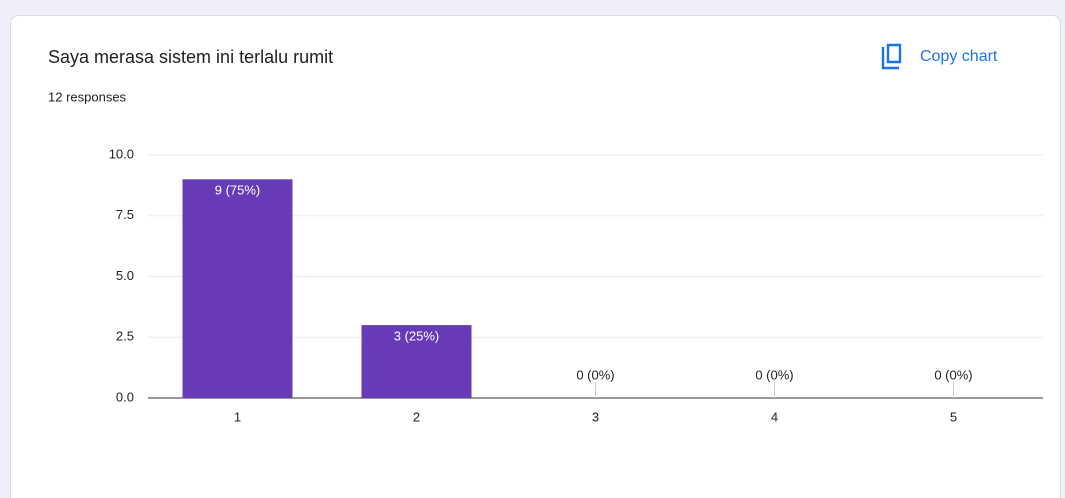  I want to click on x-tick-label: 1, so click(237, 416).